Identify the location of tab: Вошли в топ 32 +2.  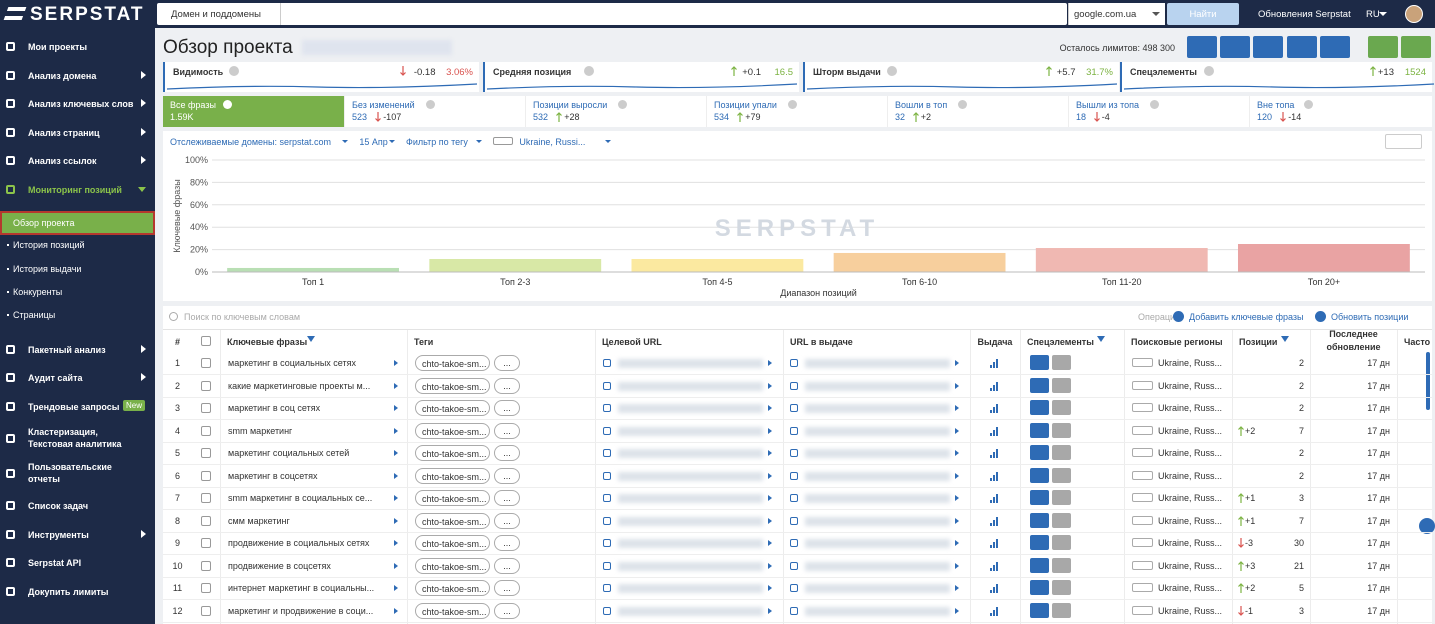
(977, 111).